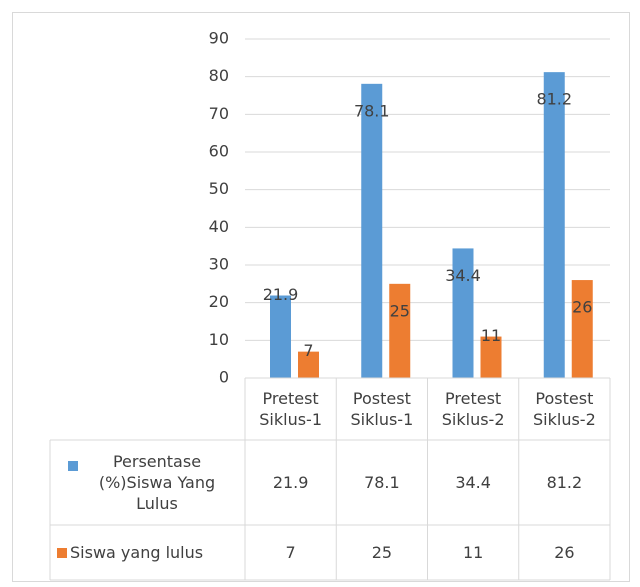  I want to click on data-label: 7, so click(308, 350).